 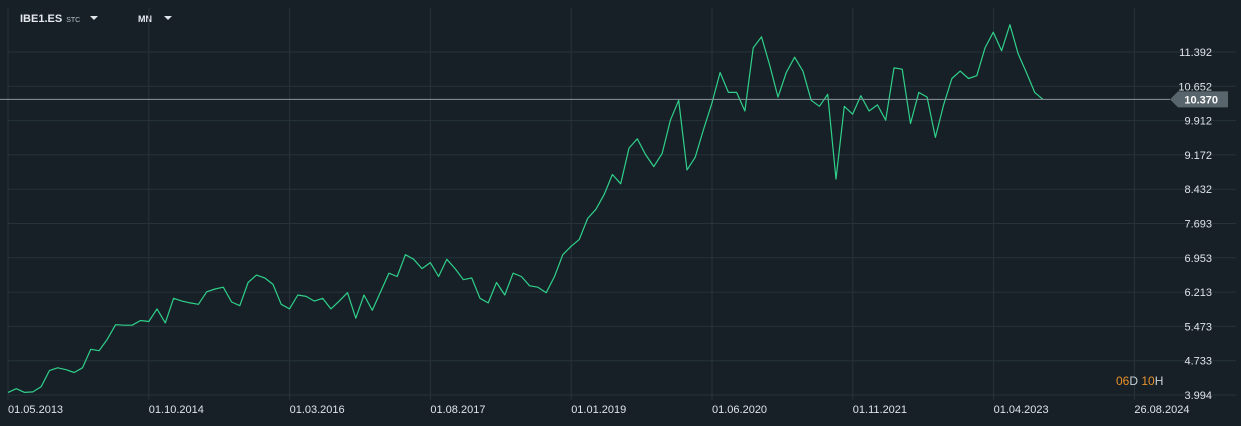 I want to click on x-tick-label: 26.08.2024, so click(x=1161, y=410).